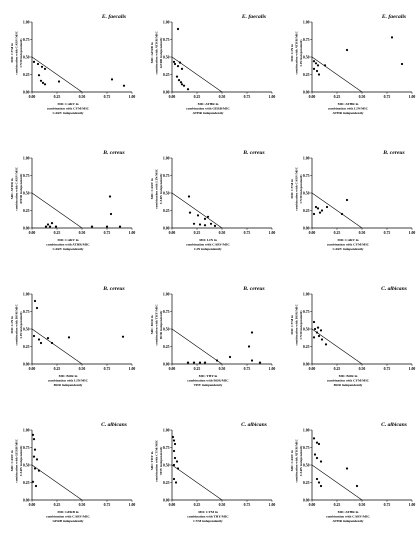  I want to click on y-axis-label: ATHR independently, so click(21, 188).